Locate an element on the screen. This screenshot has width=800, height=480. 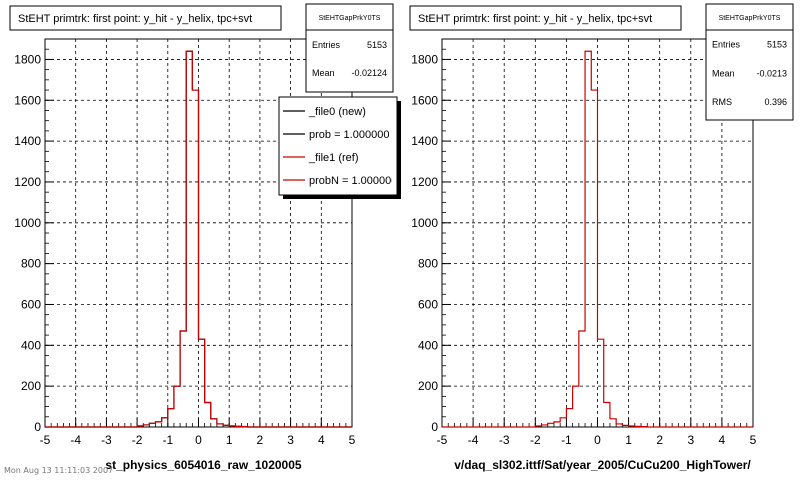
stats-value: -0.0213 is located at coordinates (771, 74).